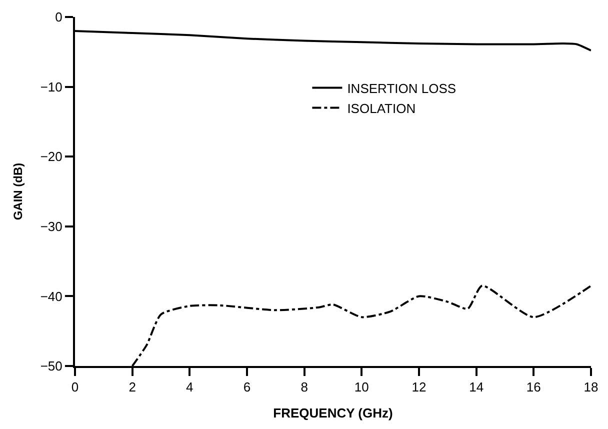 Image resolution: width=608 pixels, height=429 pixels. What do you see at coordinates (333, 413) in the screenshot?
I see `x-axis-title: FREQUENCY (GHz)` at bounding box center [333, 413].